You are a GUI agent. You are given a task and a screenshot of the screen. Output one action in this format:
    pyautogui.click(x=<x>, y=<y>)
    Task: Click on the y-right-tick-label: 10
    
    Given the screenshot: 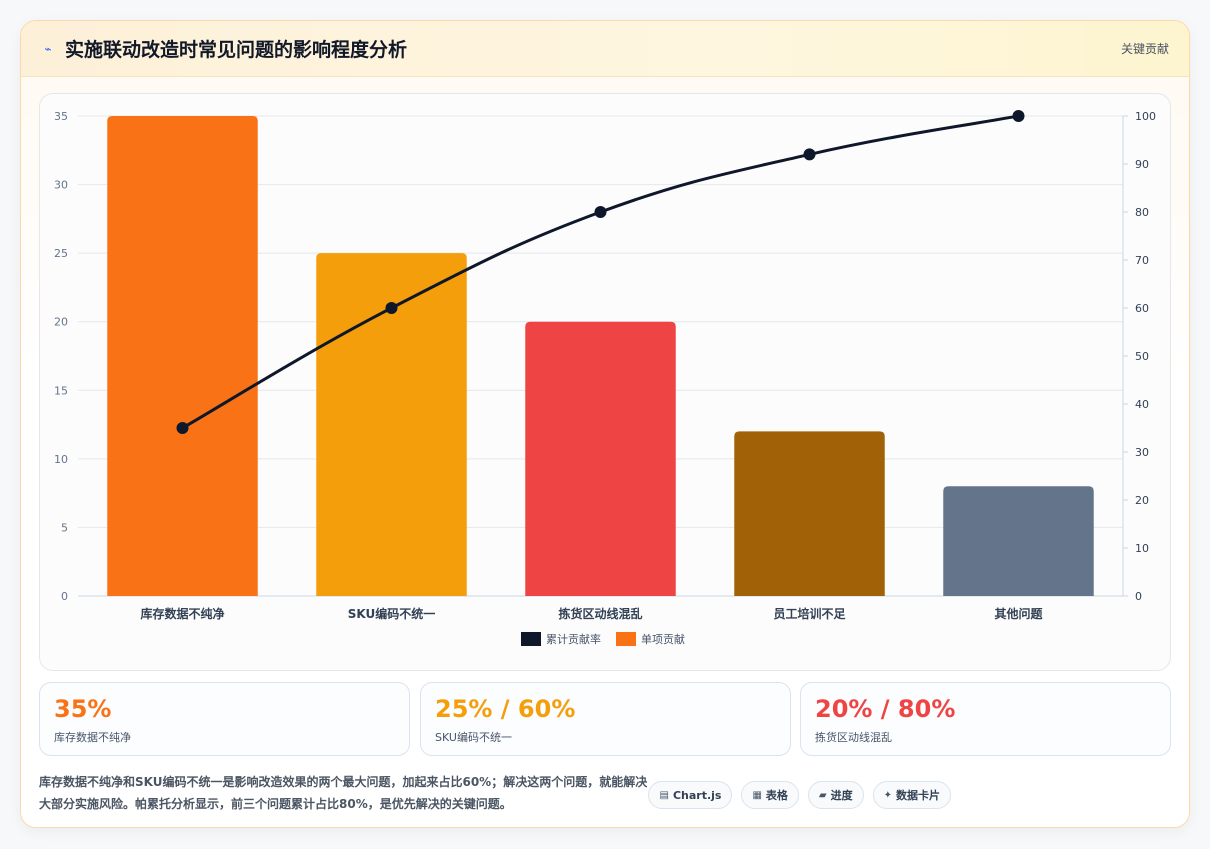 What is the action you would take?
    pyautogui.click(x=1142, y=548)
    